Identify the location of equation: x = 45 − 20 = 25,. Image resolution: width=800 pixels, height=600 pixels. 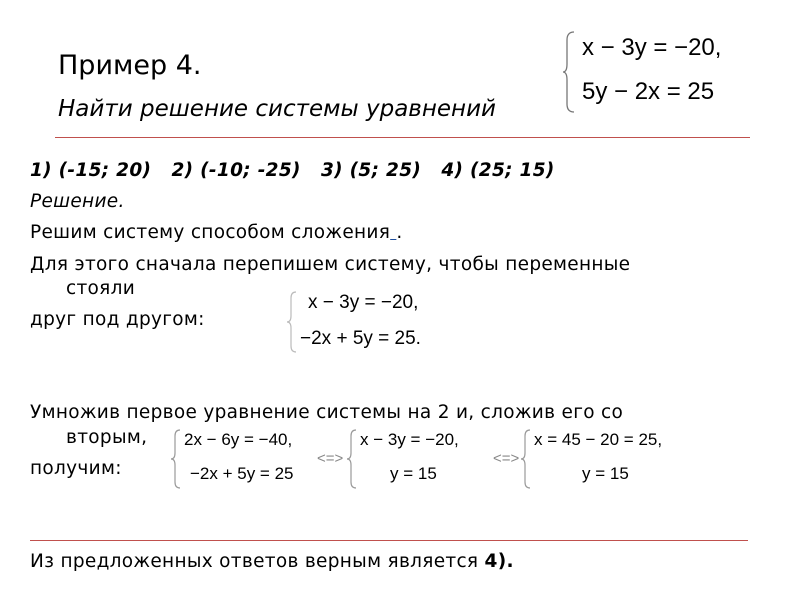
(598, 439).